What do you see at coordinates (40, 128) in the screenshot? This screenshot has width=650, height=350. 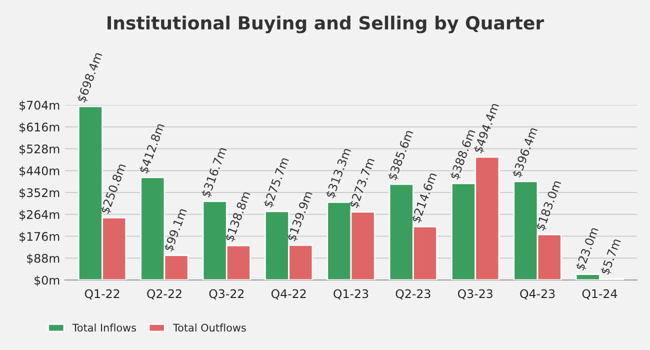 I see `y-tick-label: $616m` at bounding box center [40, 128].